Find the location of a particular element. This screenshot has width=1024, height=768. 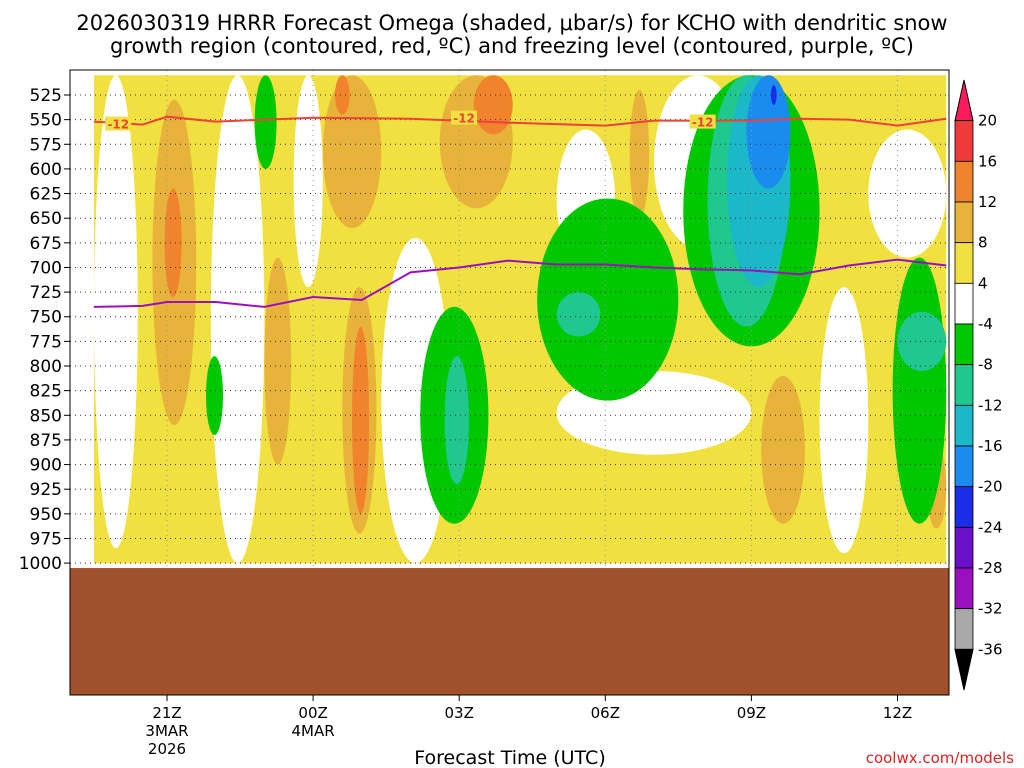

colorbar-label: -32 is located at coordinates (990, 609).